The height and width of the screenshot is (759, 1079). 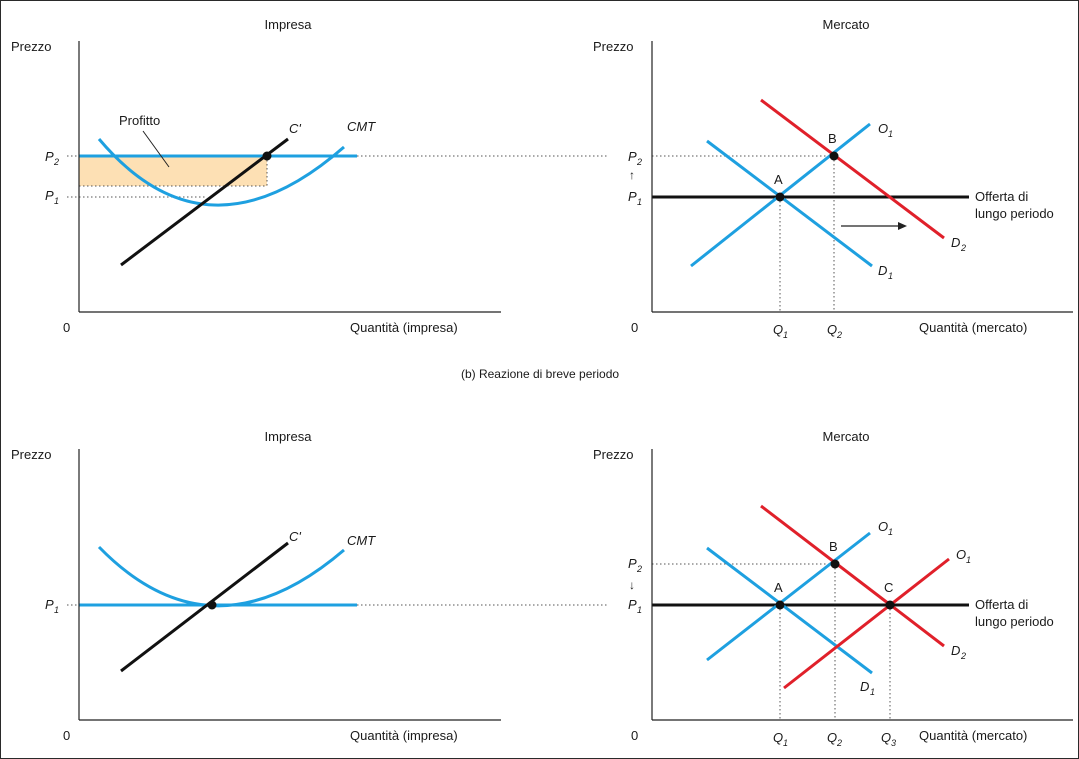 I want to click on top-q2-sub: 2, so click(x=839, y=335).